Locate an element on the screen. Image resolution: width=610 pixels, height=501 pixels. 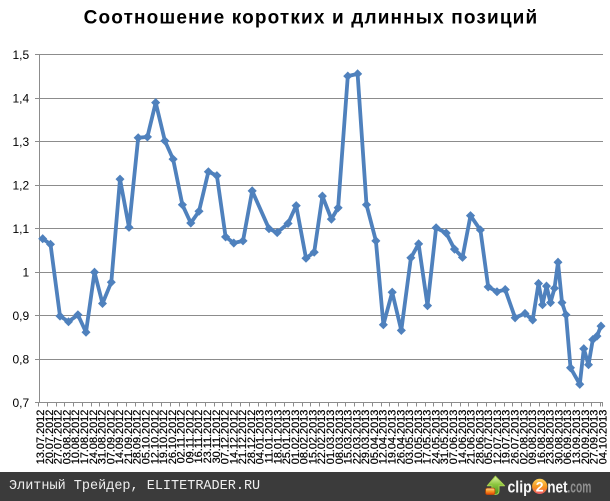
svg-text: 1,3 is located at coordinates (21, 142).